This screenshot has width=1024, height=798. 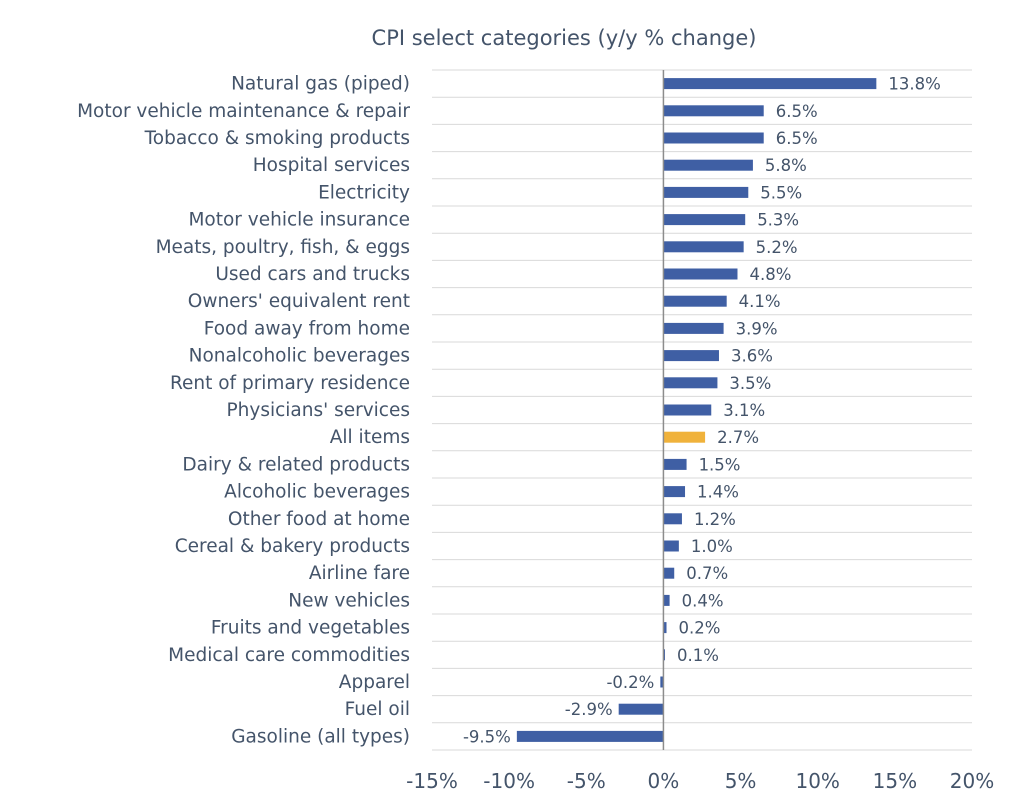 What do you see at coordinates (299, 356) in the screenshot?
I see `category-label: Nonalcoholic beverages` at bounding box center [299, 356].